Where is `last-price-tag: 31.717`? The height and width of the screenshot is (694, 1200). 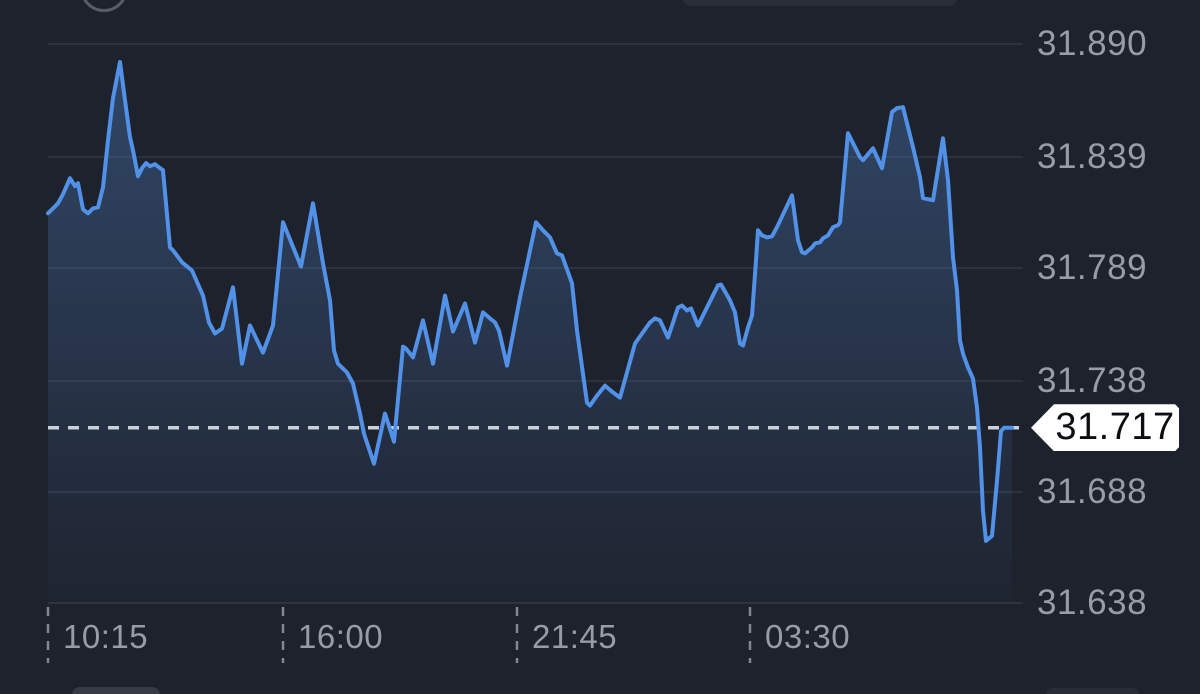
last-price-tag: 31.717 is located at coordinates (1105, 428).